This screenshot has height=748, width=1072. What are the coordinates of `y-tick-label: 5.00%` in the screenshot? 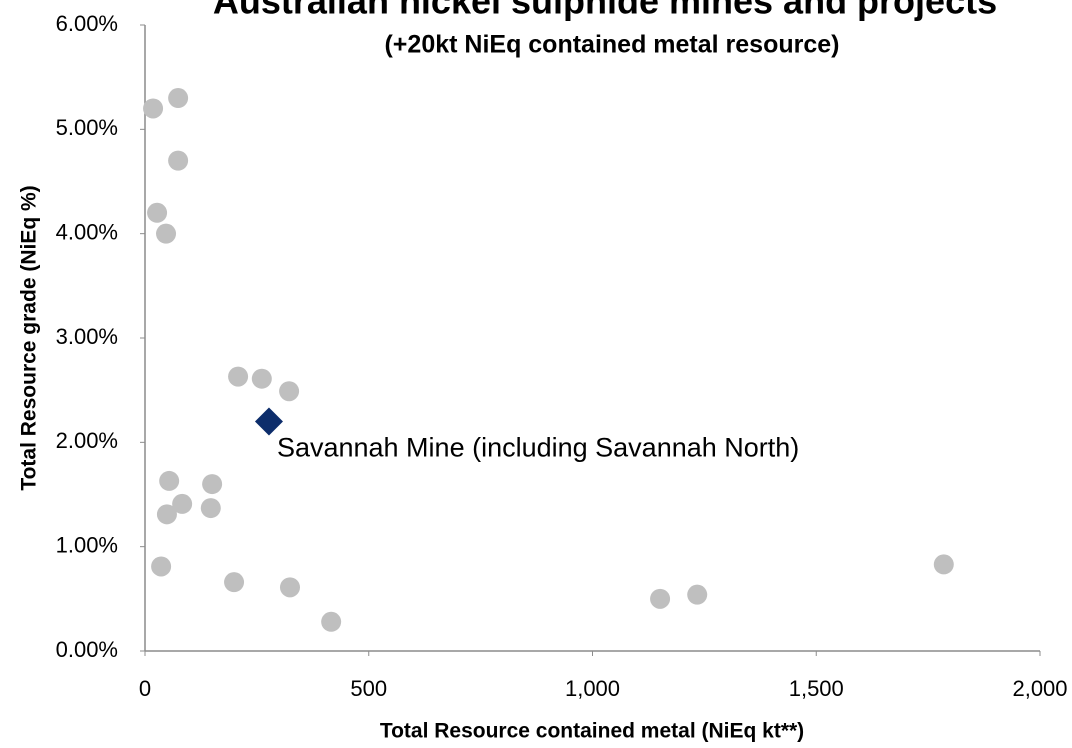 It's located at (87, 127).